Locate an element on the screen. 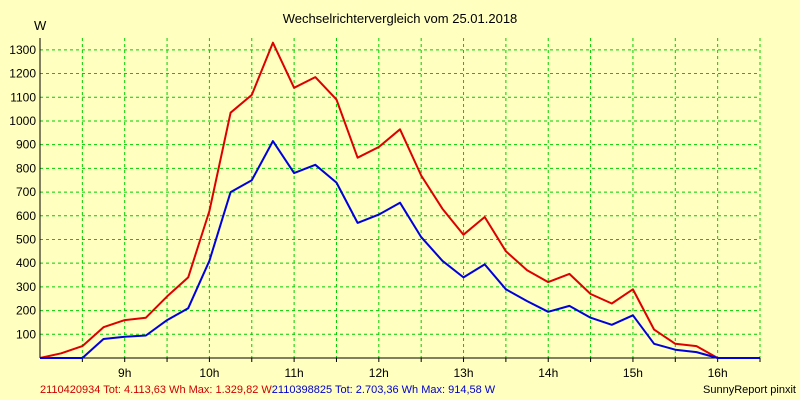 This screenshot has height=400, width=800. y-tick-label: 200 is located at coordinates (26, 311).